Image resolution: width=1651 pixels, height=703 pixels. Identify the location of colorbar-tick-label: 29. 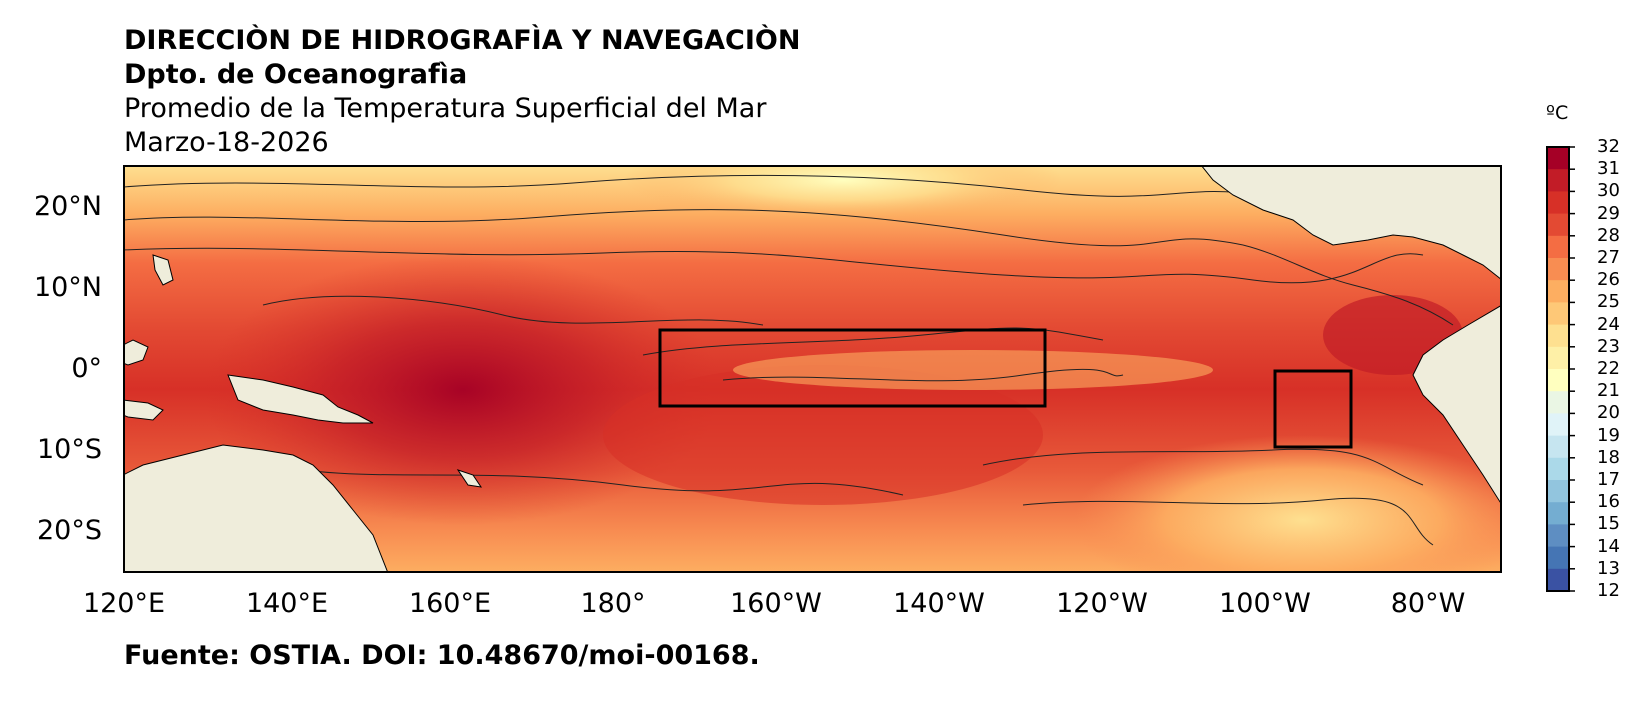
(1608, 213).